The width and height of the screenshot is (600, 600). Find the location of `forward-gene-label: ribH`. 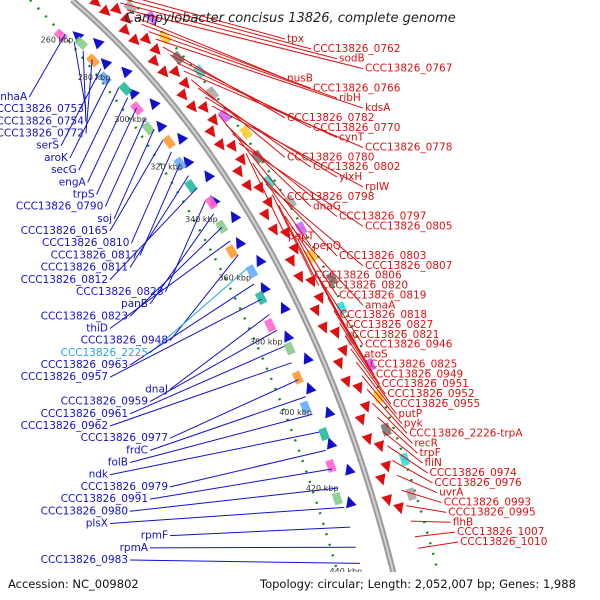

forward-gene-label: ribH is located at coordinates (350, 98).